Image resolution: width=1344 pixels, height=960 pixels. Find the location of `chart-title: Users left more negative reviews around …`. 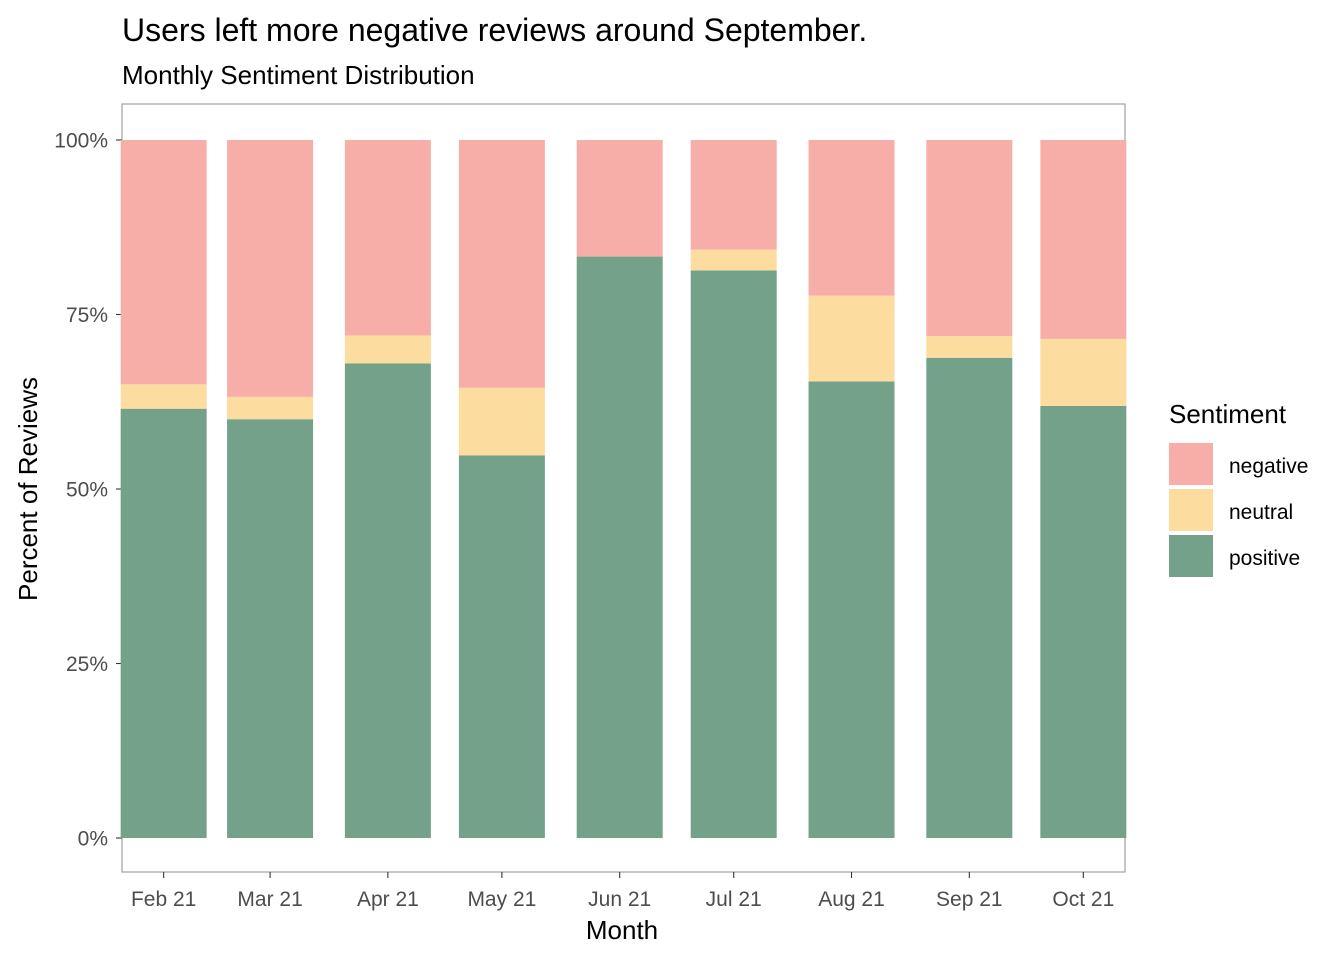

chart-title: Users left more negative reviews around … is located at coordinates (494, 30).